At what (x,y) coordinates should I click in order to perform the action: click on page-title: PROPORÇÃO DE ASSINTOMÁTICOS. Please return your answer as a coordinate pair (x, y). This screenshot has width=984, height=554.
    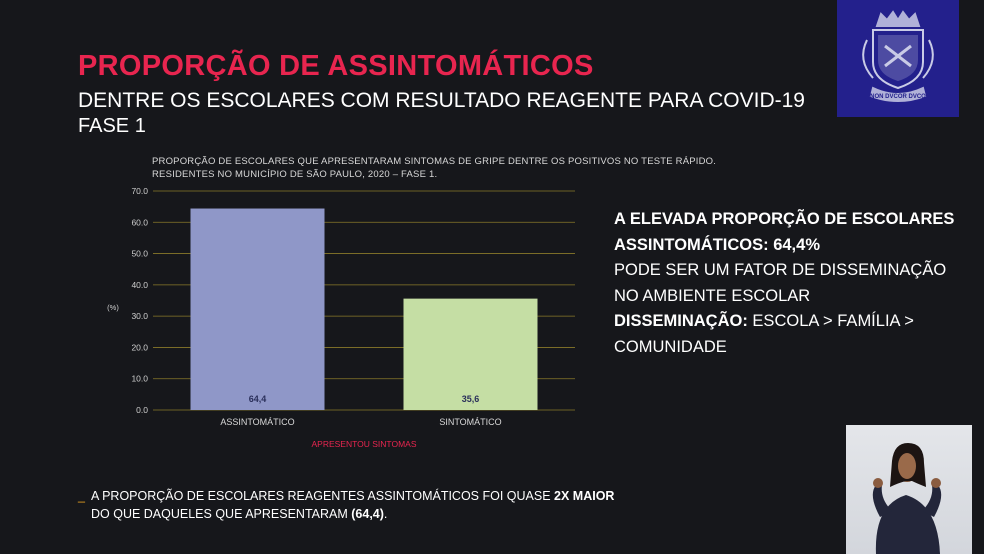
    Looking at the image, I should click on (336, 66).